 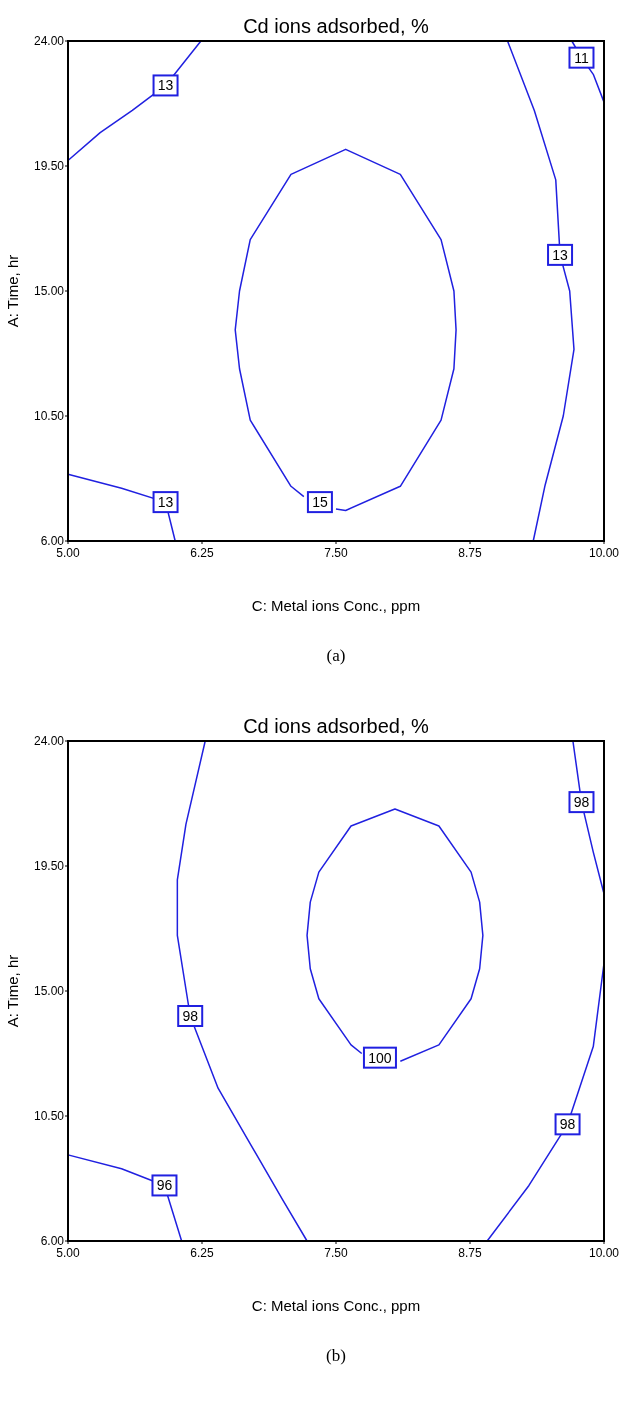 I want to click on annotation: 100, so click(x=380, y=1057).